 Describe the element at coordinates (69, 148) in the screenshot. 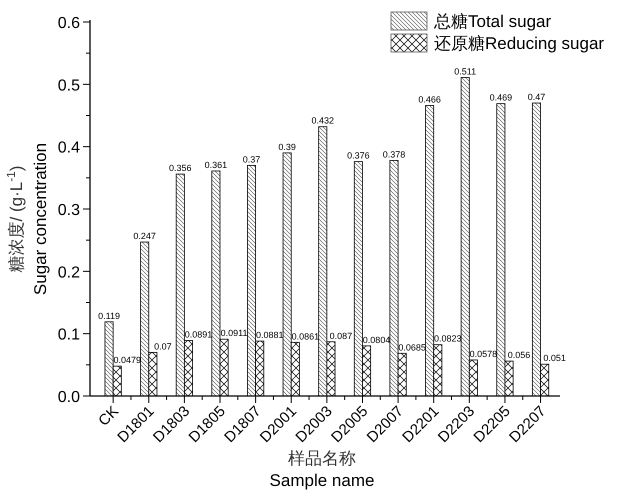

I see `y-tick-label: 0.4` at that location.